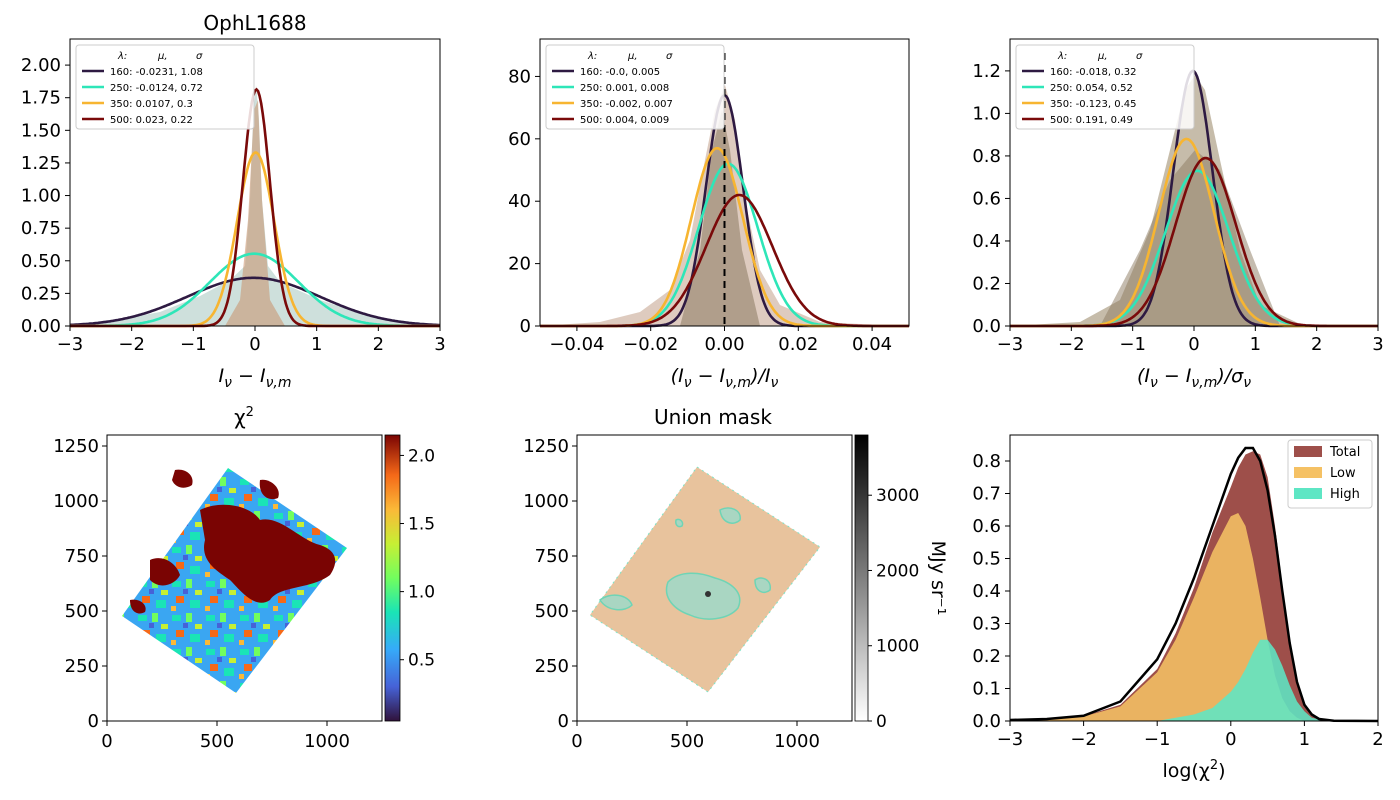  I want to click on y-tick-label: 1000, so click(546, 501).